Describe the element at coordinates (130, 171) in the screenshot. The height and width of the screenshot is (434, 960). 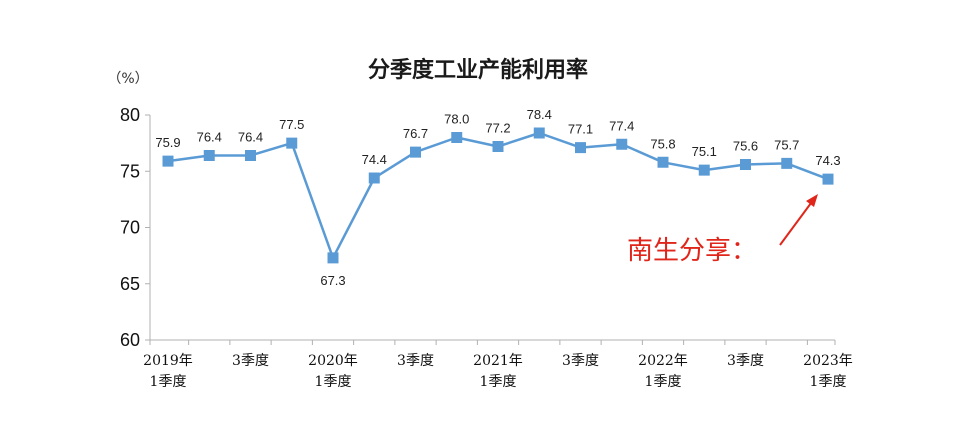
I see `y-tick-label: 75` at that location.